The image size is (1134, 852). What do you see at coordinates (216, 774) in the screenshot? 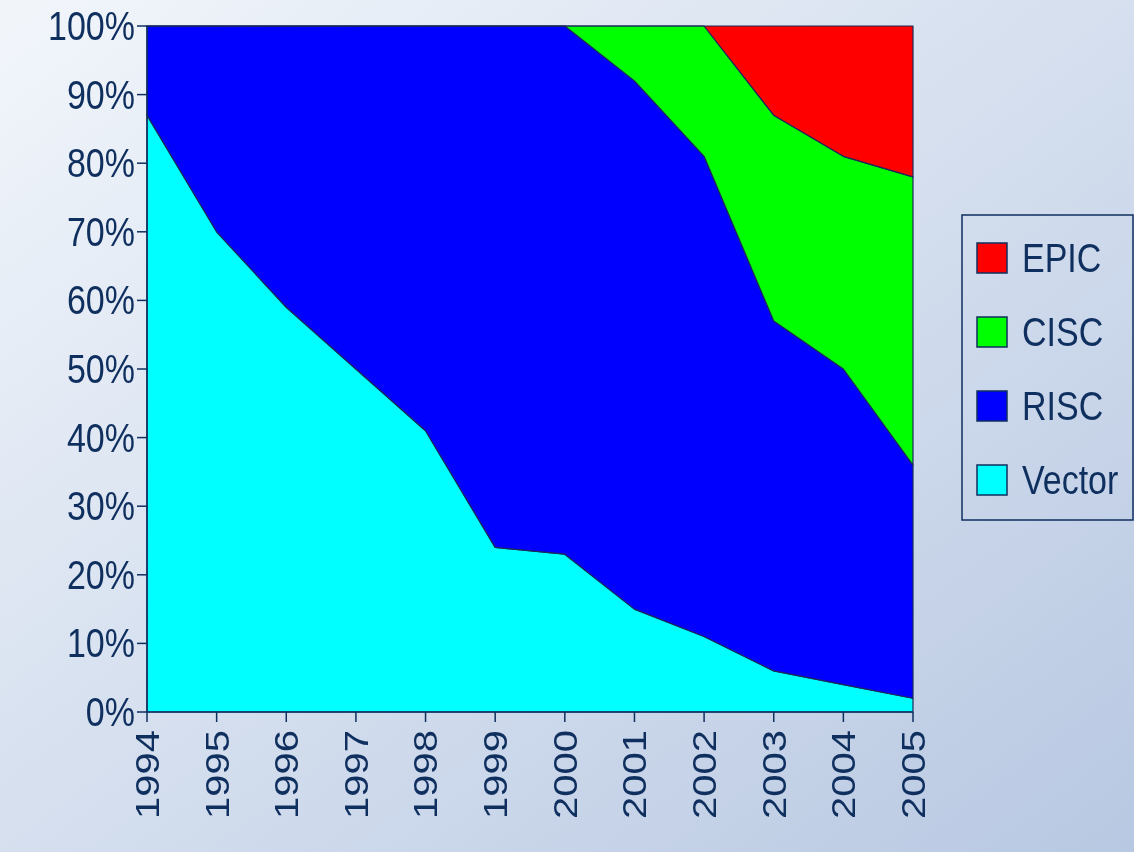
I see `x-tick-label: 1995` at bounding box center [216, 774].